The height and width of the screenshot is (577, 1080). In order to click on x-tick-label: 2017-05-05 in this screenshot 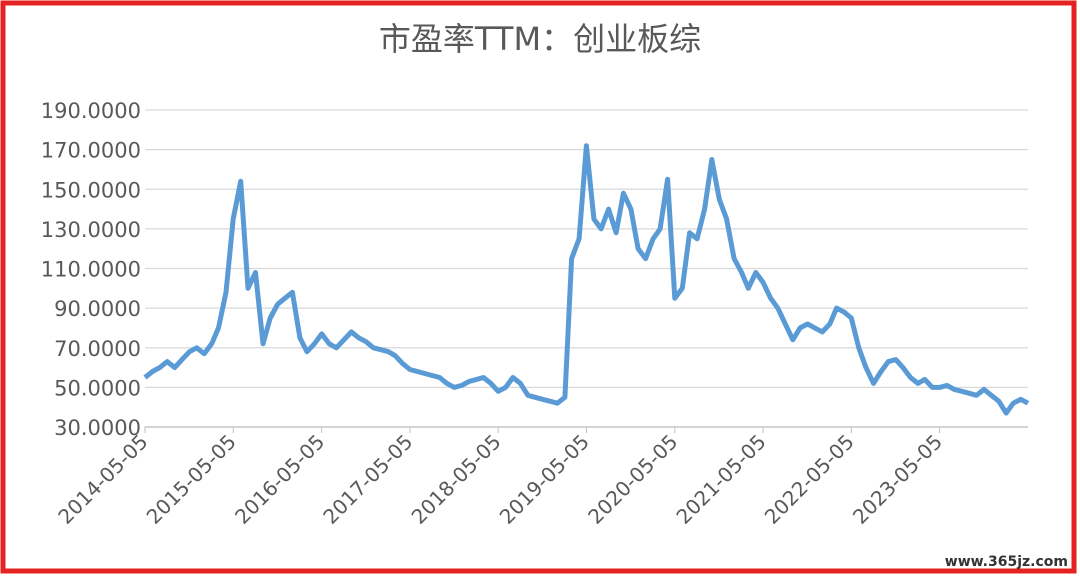, I will do `click(367, 479)`.